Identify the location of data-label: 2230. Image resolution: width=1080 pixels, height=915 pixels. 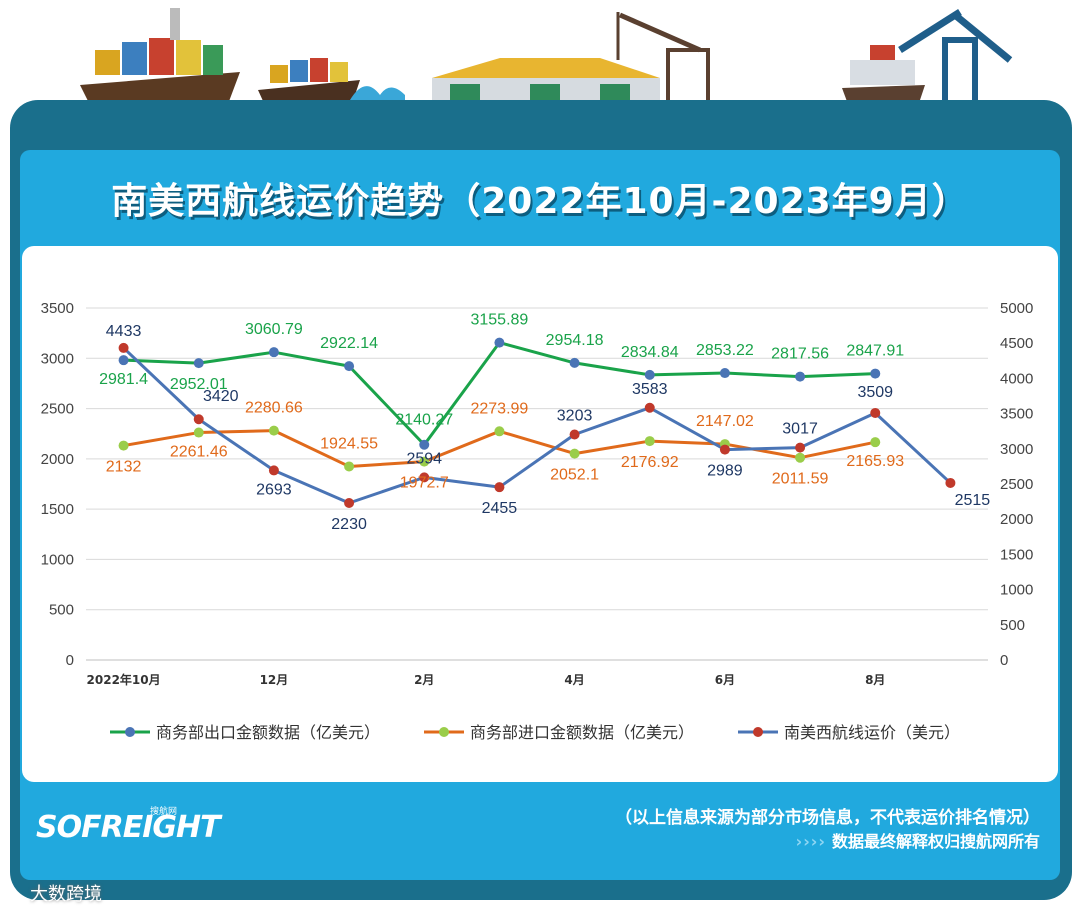
(349, 524).